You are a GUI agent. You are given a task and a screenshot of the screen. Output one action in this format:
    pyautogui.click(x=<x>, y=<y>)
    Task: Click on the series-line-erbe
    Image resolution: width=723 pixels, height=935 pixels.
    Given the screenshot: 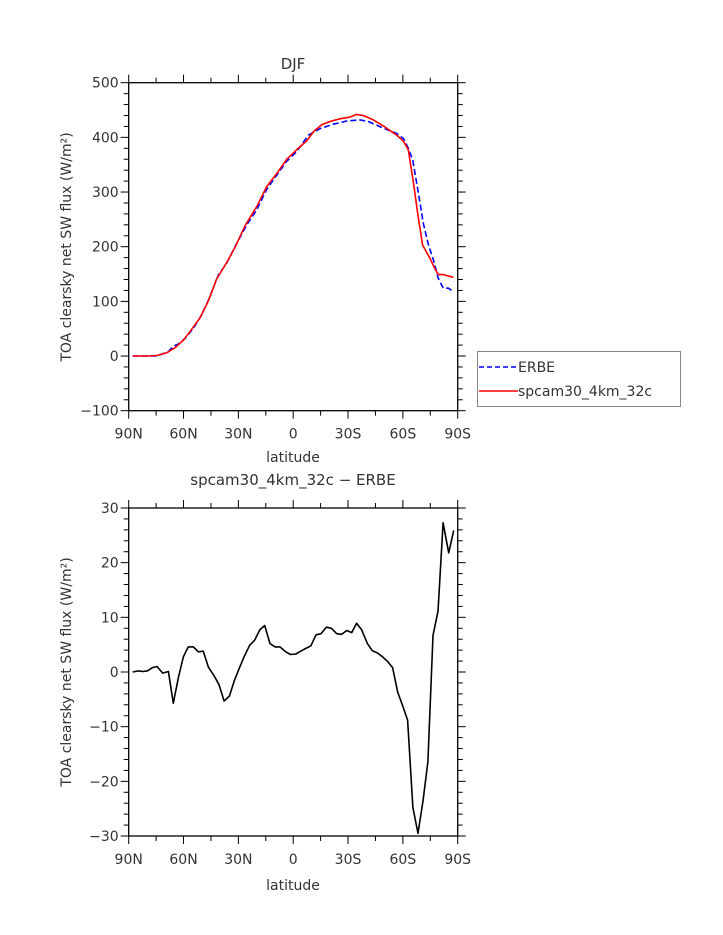 What is the action you would take?
    pyautogui.click(x=293, y=238)
    